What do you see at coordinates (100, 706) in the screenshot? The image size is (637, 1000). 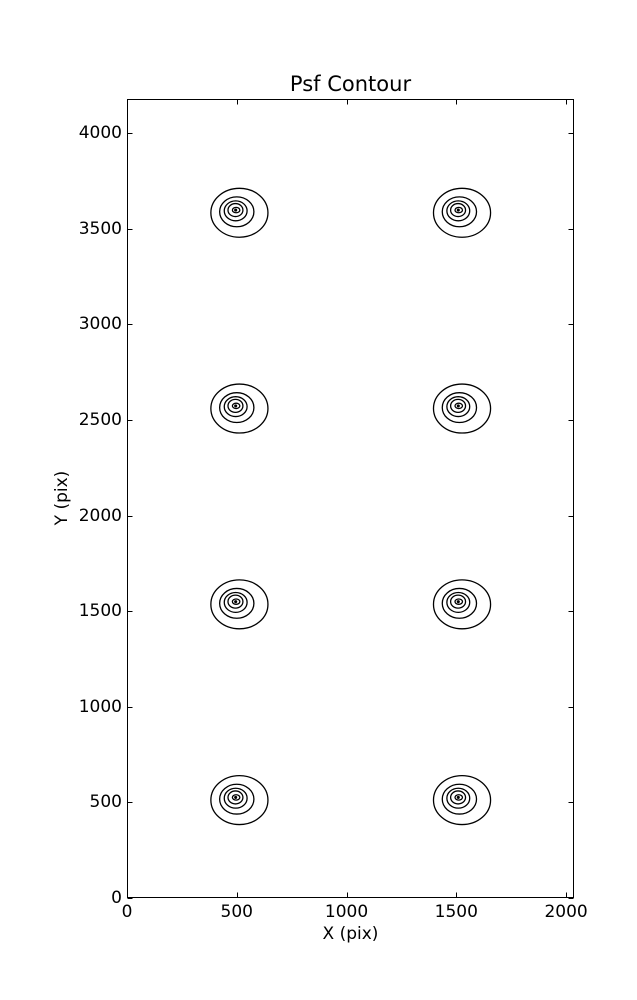 I see `y-tick-label: 1000` at bounding box center [100, 706].